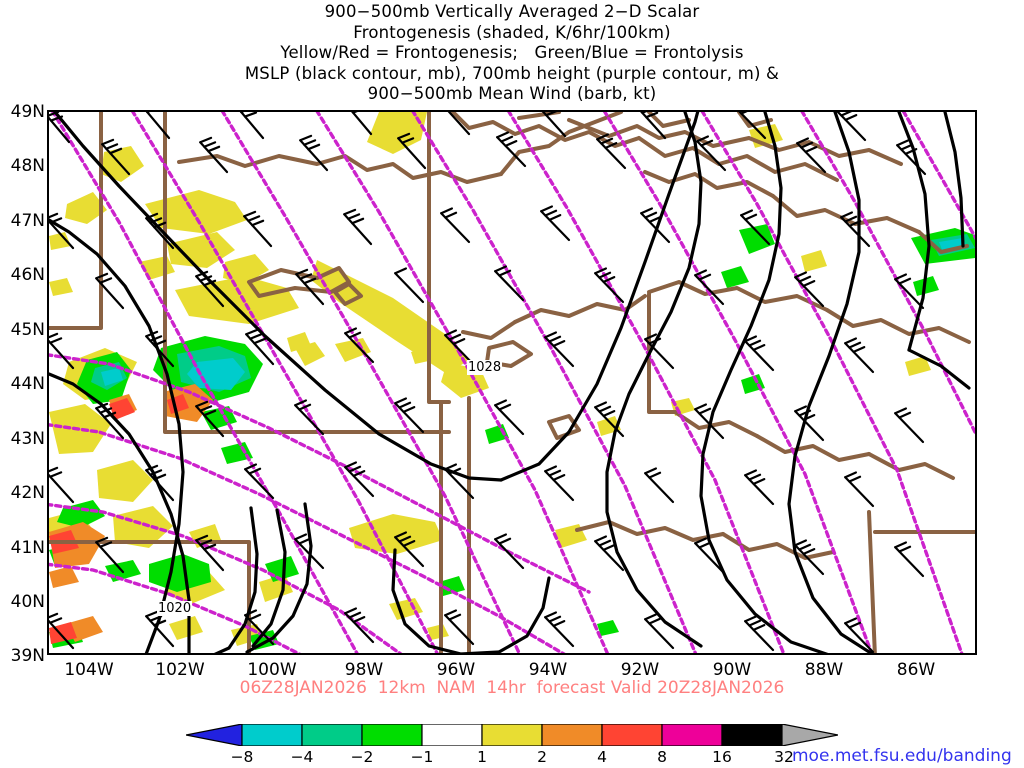 The width and height of the screenshot is (1024, 768). Describe the element at coordinates (456, 670) in the screenshot. I see `lon-tick-96W: 96W` at that location.